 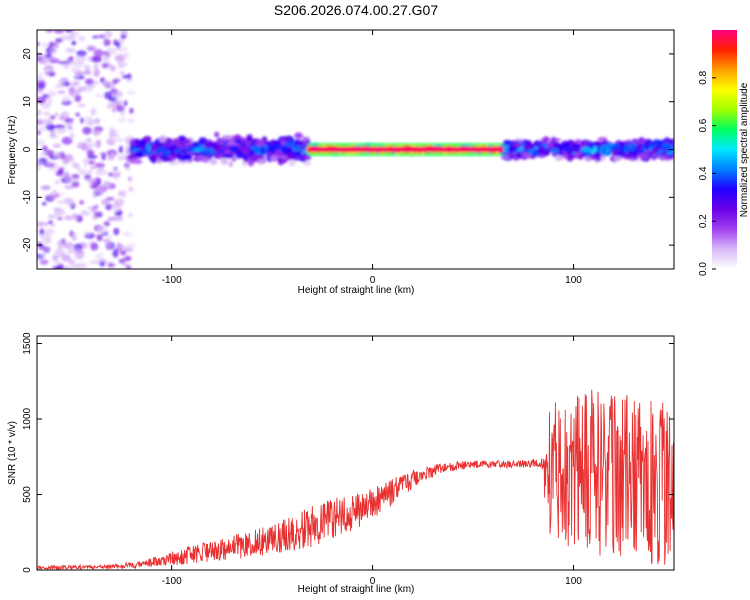 What do you see at coordinates (356, 290) in the screenshot?
I see `spectrogram-xlabel: Height of straight line (km)` at bounding box center [356, 290].